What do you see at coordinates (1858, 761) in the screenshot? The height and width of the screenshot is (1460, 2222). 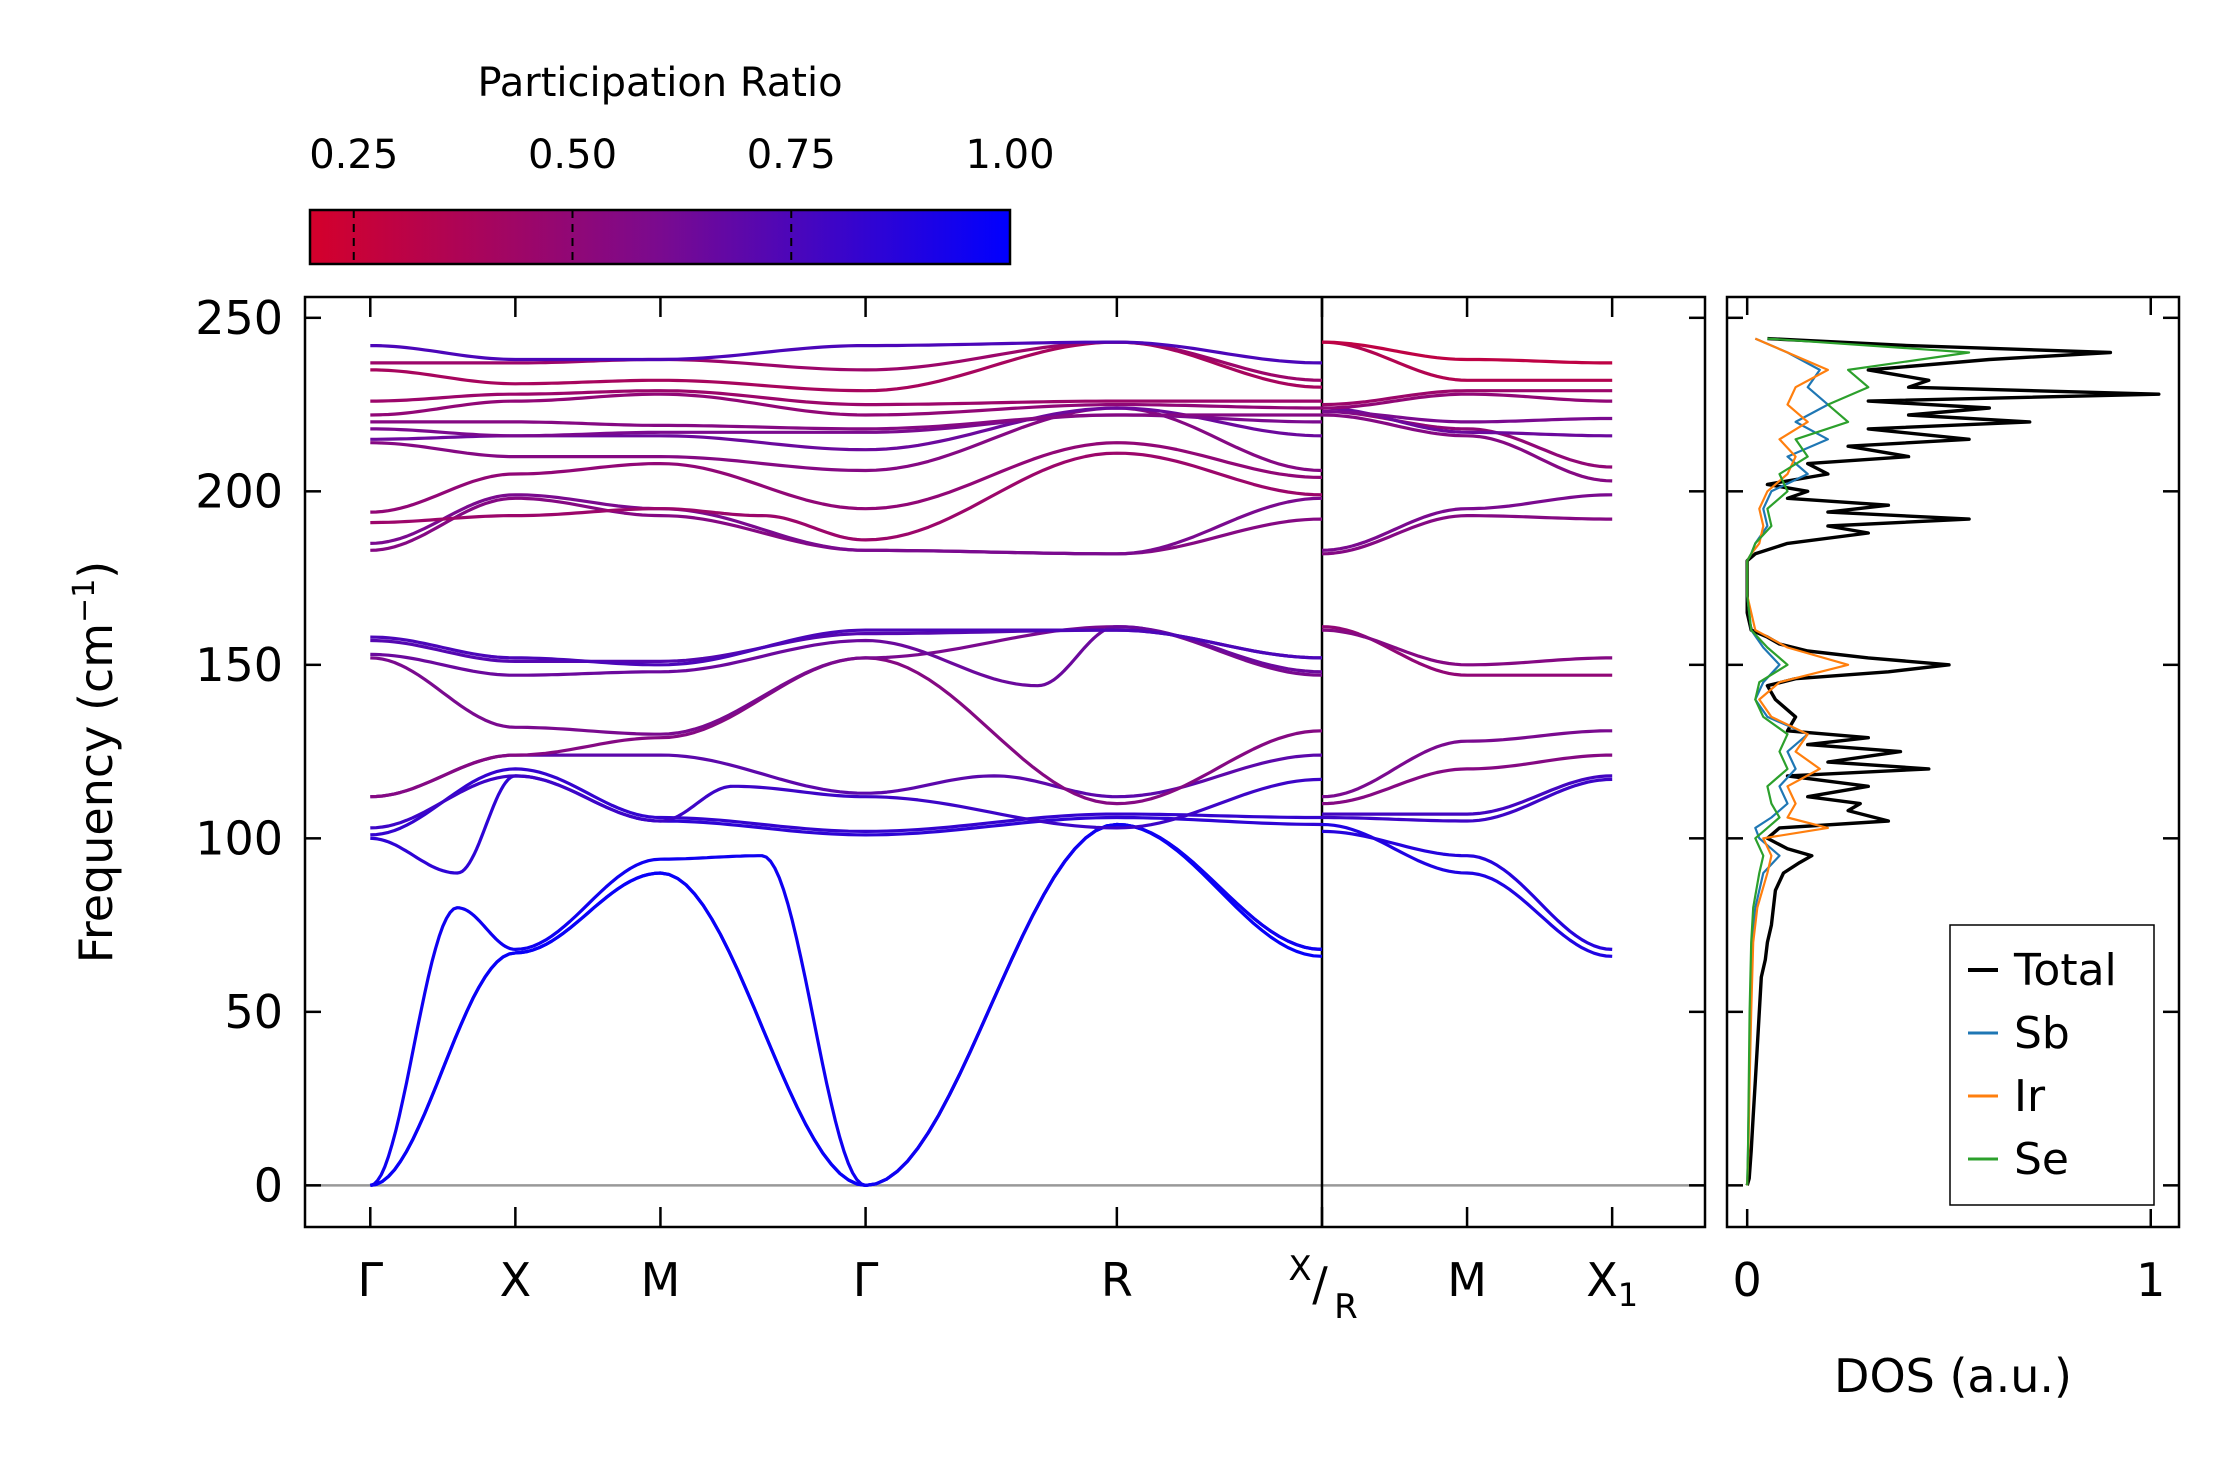 I see `dos-curve-se` at bounding box center [1858, 761].